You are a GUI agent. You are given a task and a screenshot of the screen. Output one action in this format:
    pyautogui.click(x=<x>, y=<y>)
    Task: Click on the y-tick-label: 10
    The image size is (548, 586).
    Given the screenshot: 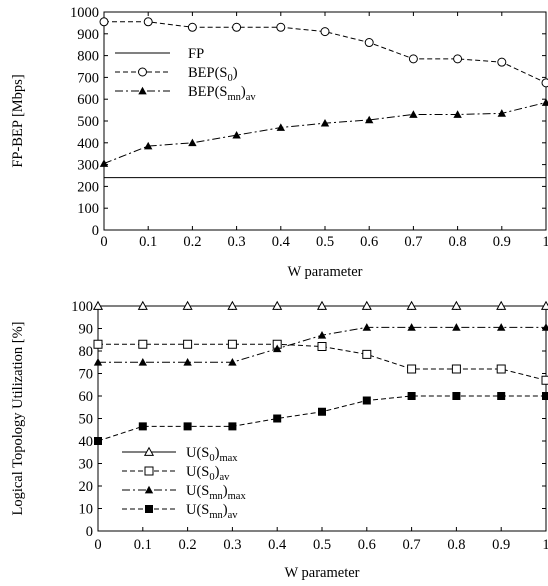 What is the action you would take?
    pyautogui.click(x=86, y=510)
    